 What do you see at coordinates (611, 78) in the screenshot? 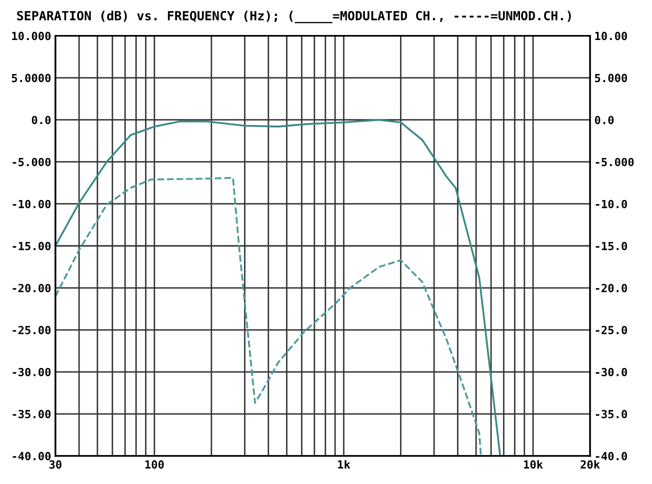
I see `y2-tick-label: 5.000` at bounding box center [611, 78].